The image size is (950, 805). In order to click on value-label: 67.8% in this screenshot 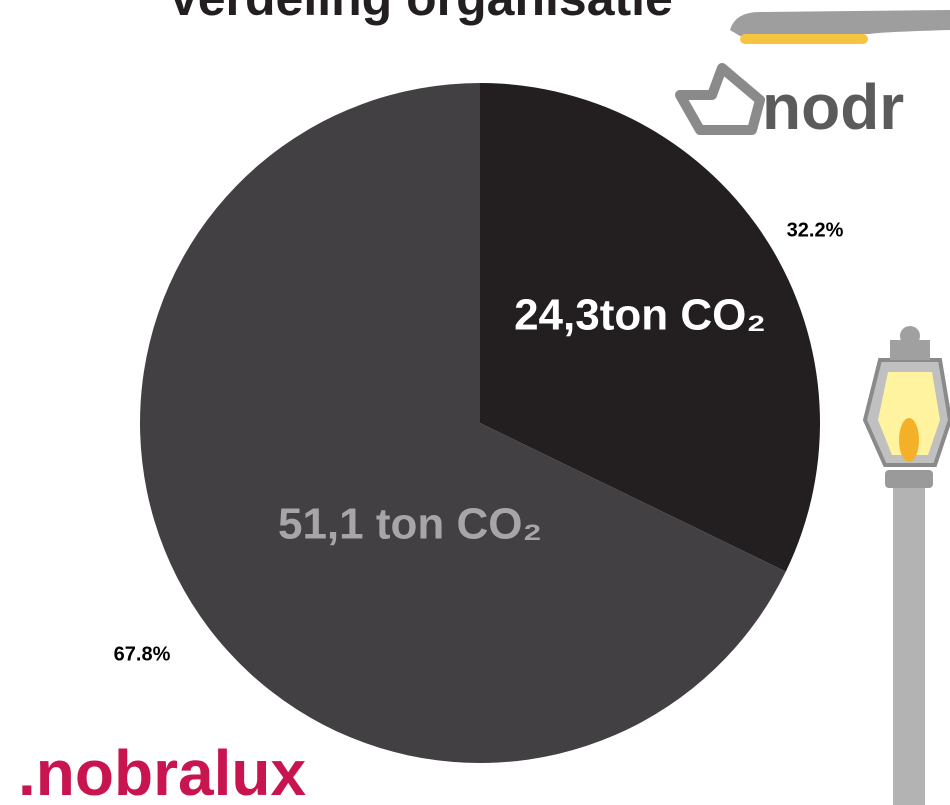, I will do `click(142, 654)`.